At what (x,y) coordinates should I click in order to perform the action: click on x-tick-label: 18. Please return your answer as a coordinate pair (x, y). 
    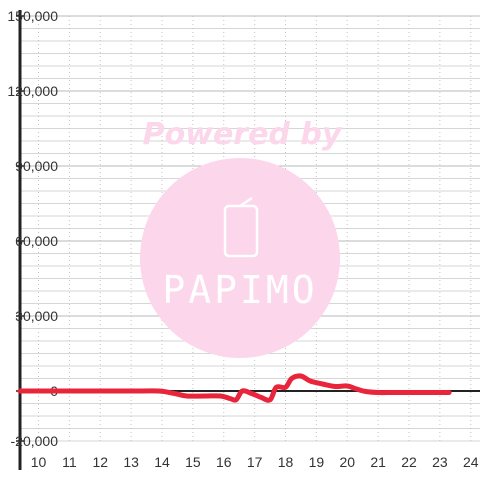
    Looking at the image, I should click on (286, 462).